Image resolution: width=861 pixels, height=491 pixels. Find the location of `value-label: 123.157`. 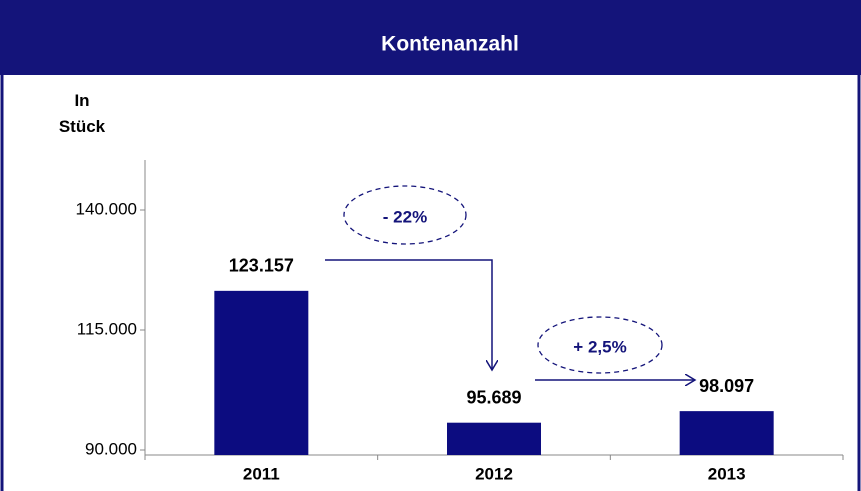

value-label: 123.157 is located at coordinates (261, 266).